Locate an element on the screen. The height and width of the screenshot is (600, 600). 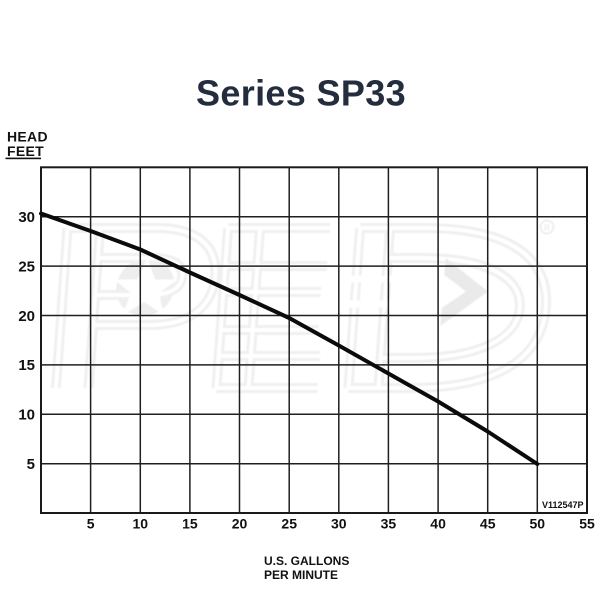
svg-text: PER MINUTE is located at coordinates (301, 575).